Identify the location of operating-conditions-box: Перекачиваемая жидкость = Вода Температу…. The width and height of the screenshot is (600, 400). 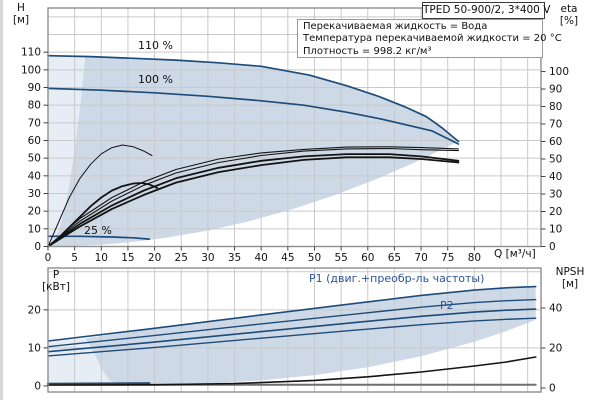
(429, 38).